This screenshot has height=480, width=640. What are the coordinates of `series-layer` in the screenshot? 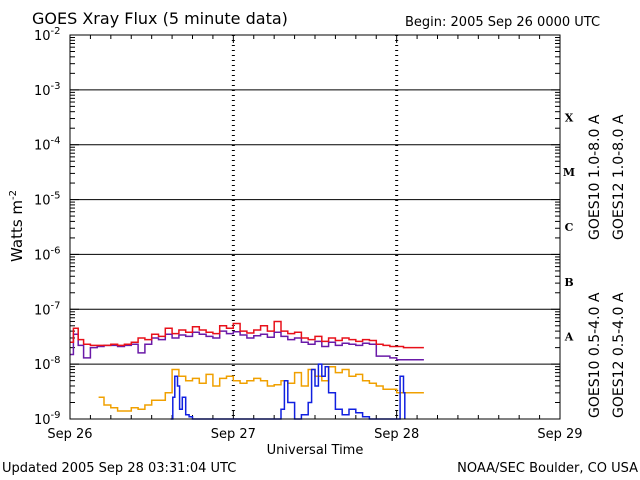 It's located at (247, 370).